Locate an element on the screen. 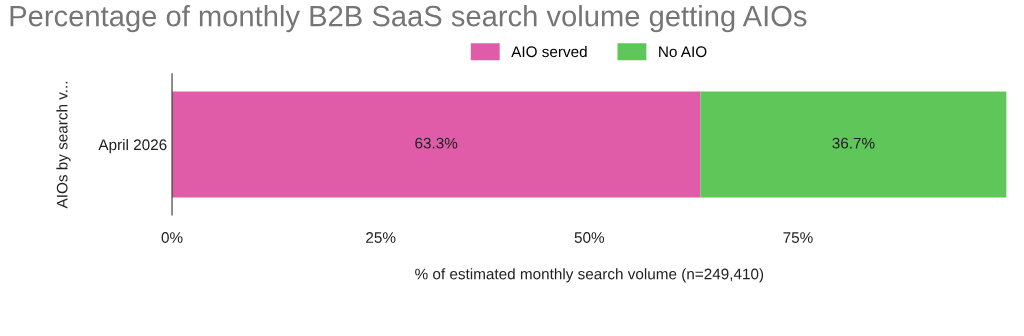 Image resolution: width=1024 pixels, height=336 pixels. x-axis-title: % of estimated monthly search volume (n=249,410) is located at coordinates (589, 275).